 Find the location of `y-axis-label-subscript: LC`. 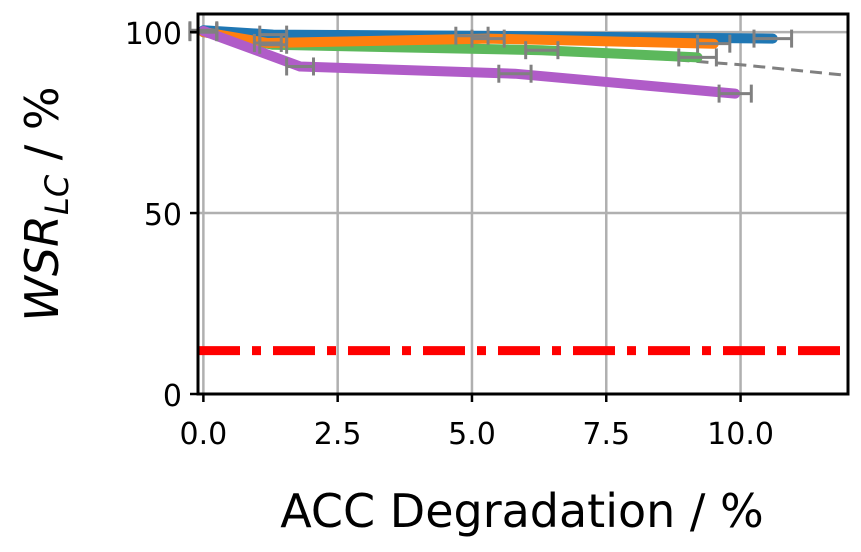

y-axis-label-subscript: LC is located at coordinates (57, 194).